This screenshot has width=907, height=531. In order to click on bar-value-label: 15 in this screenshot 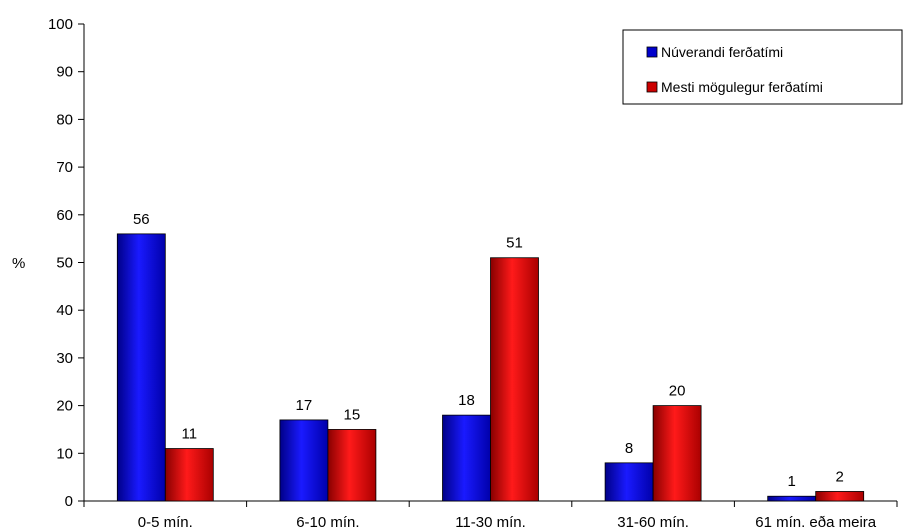, I will do `click(352, 414)`.